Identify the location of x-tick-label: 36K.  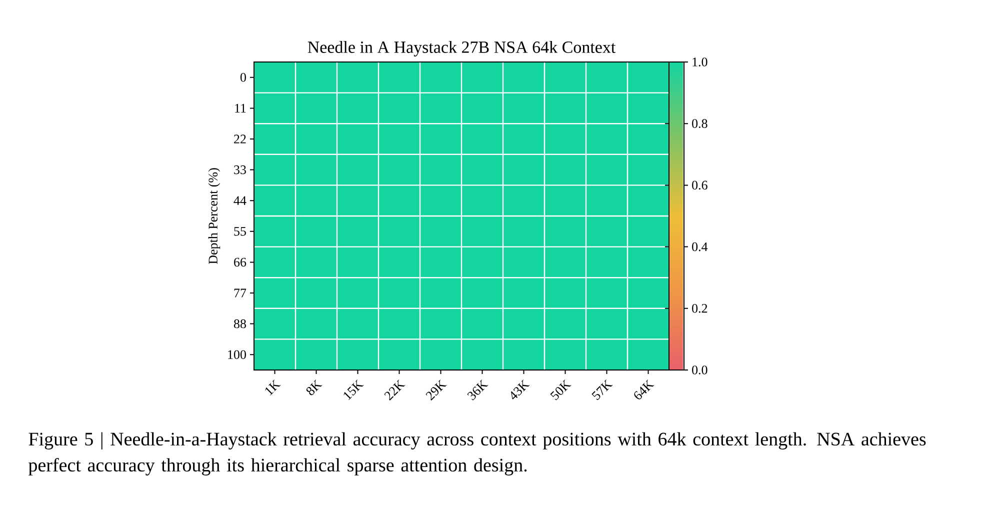
(477, 390).